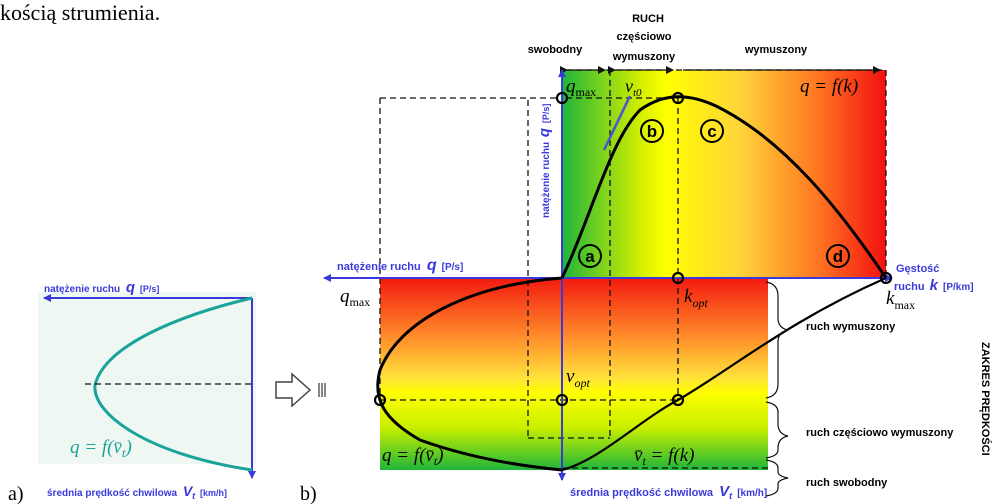  I want to click on q-max-left: qmax, so click(355, 297).